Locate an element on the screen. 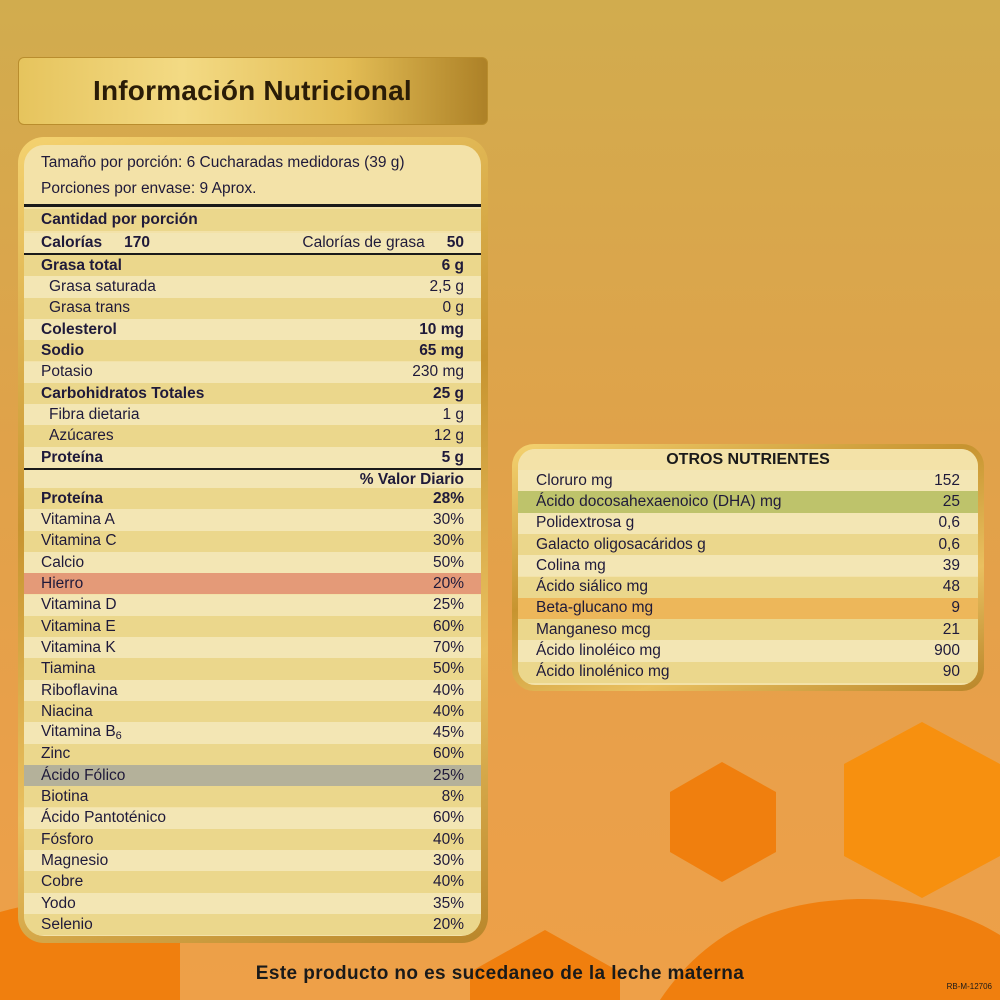  title-banner: Información Nutricional is located at coordinates (253, 91).